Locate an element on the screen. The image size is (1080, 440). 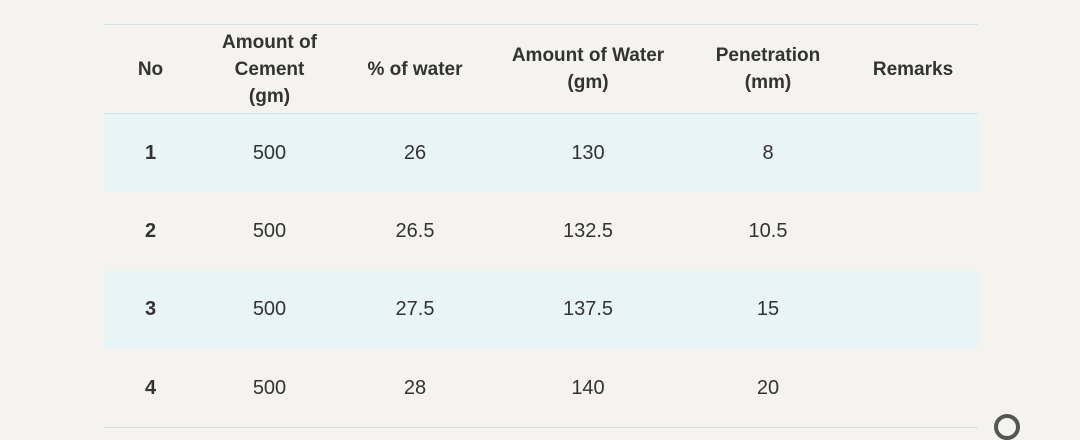
cell-water-gm: 140 is located at coordinates (588, 387).